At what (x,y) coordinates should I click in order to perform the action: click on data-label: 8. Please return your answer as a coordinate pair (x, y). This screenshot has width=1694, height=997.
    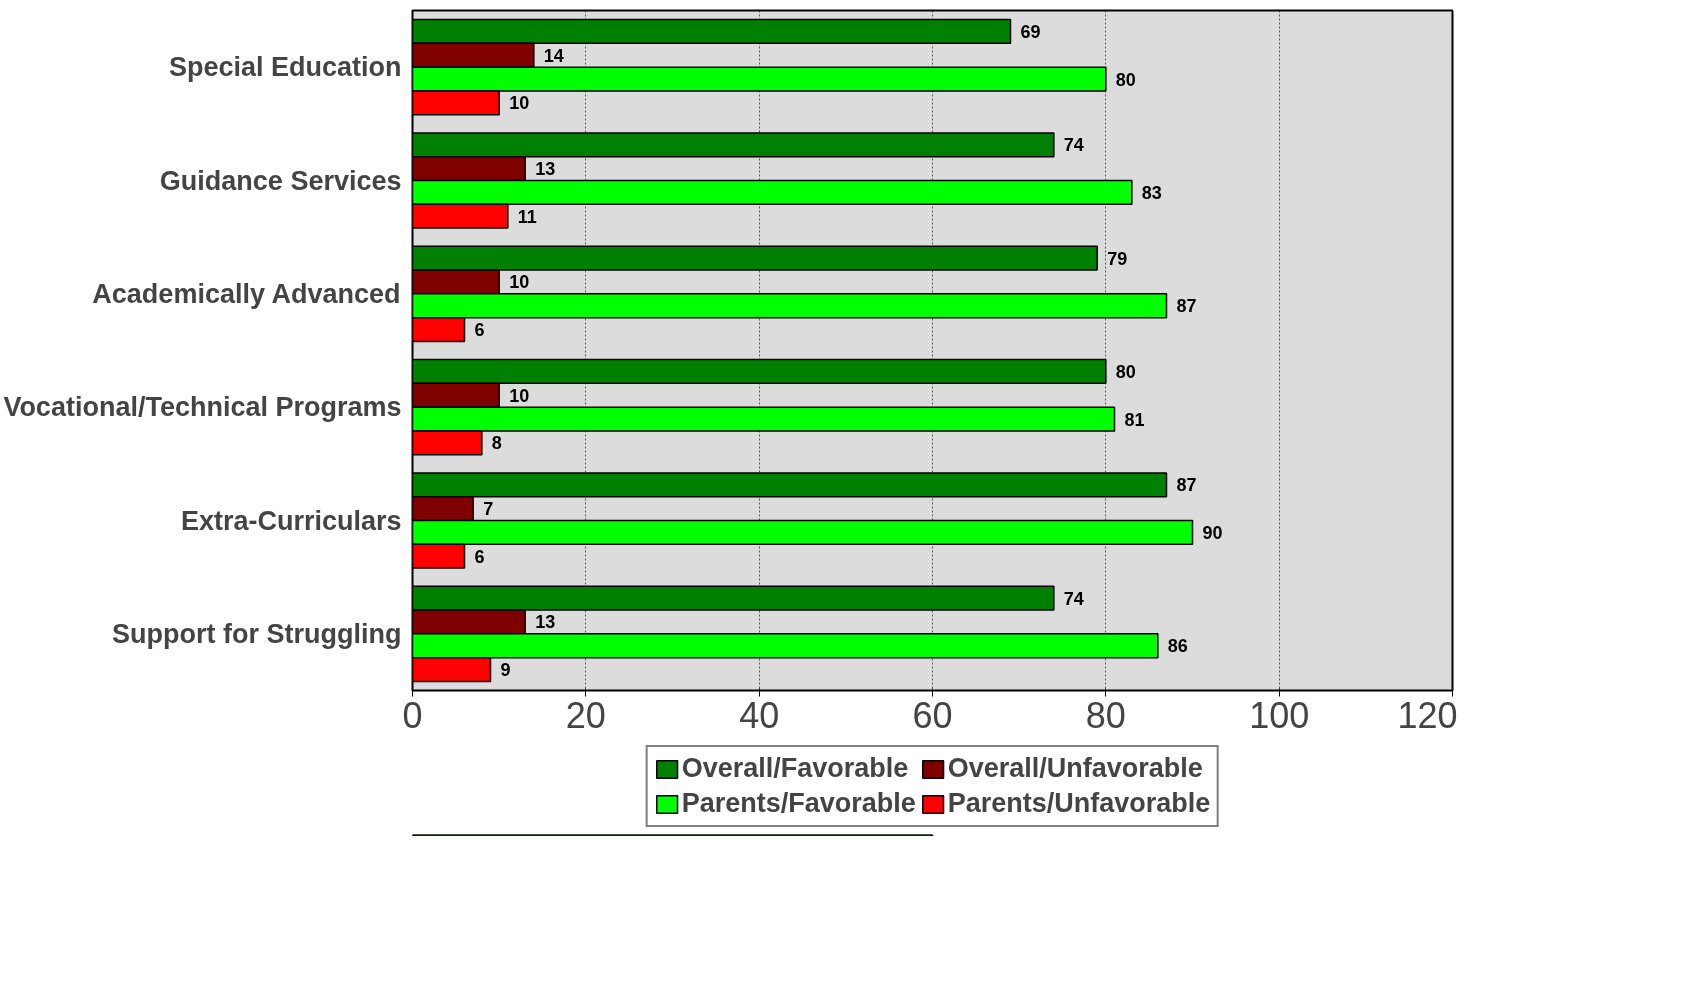
    Looking at the image, I should click on (496, 443).